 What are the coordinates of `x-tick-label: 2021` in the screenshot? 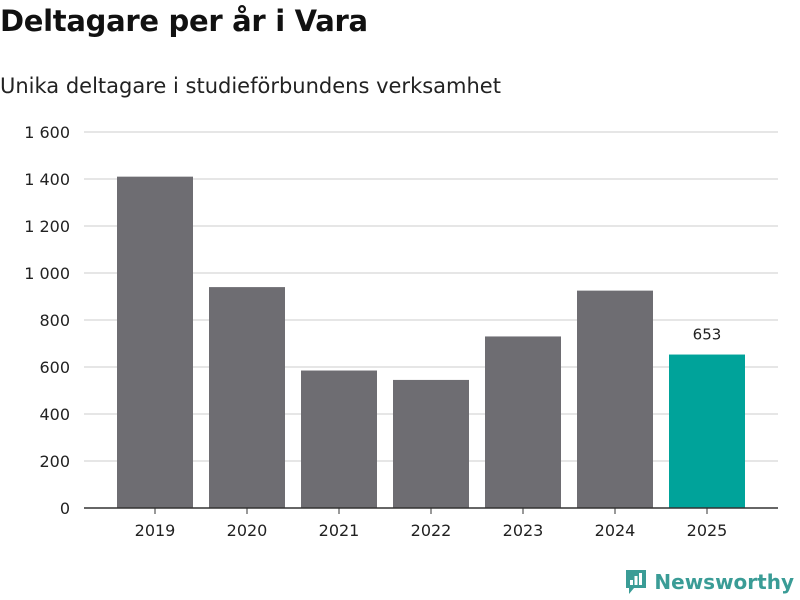 It's located at (339, 530).